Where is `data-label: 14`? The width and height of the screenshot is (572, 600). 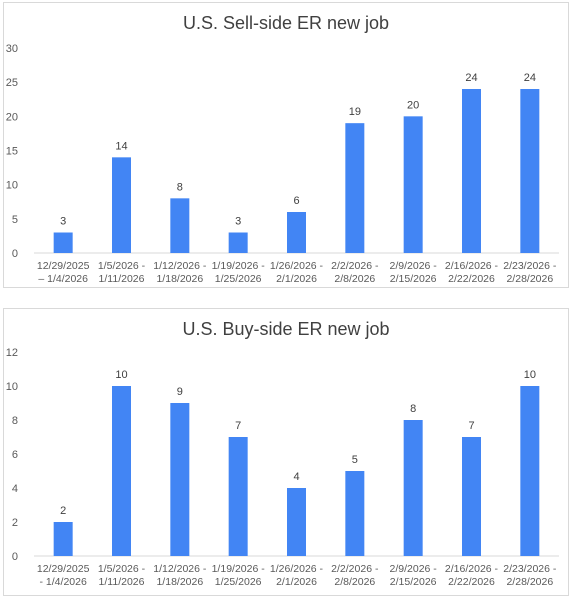 data-label: 14 is located at coordinates (121, 146).